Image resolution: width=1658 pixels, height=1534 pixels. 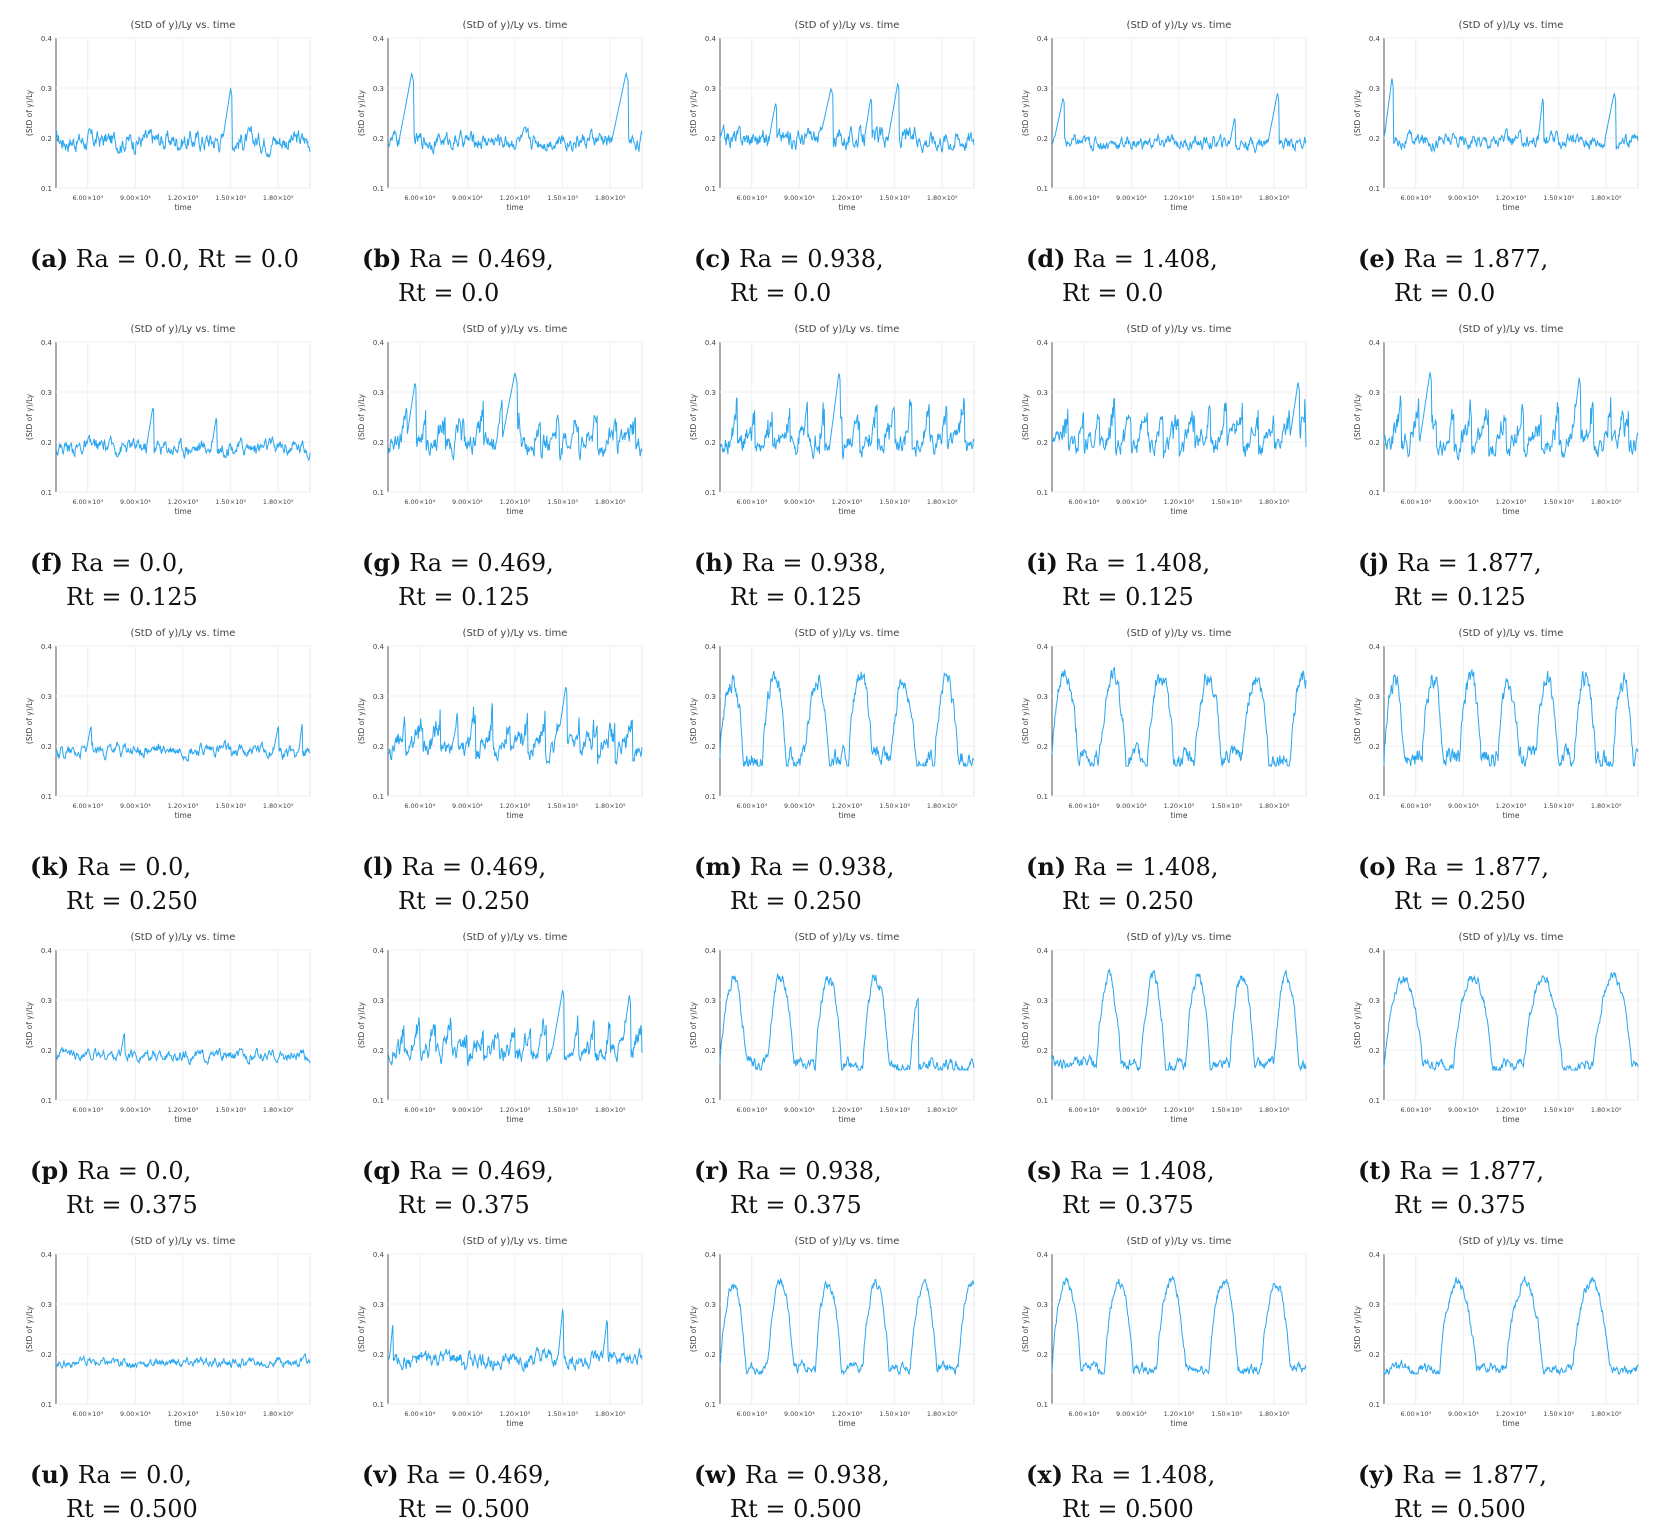 What do you see at coordinates (1503, 580) in the screenshot?
I see `panel-caption: (j) Ra = 1.877, Rt = 0.125` at bounding box center [1503, 580].